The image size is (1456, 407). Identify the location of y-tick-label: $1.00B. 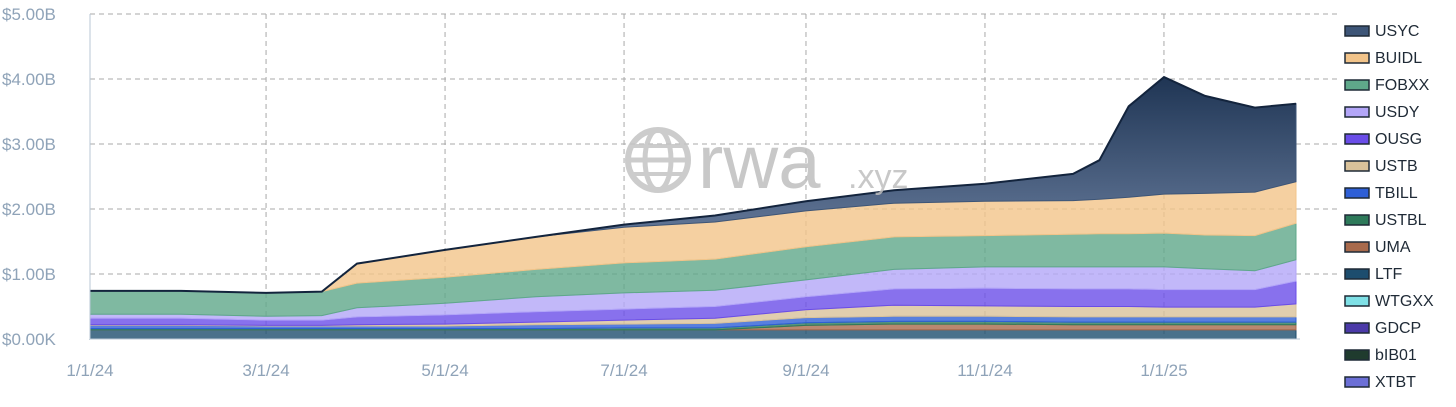
(29, 274).